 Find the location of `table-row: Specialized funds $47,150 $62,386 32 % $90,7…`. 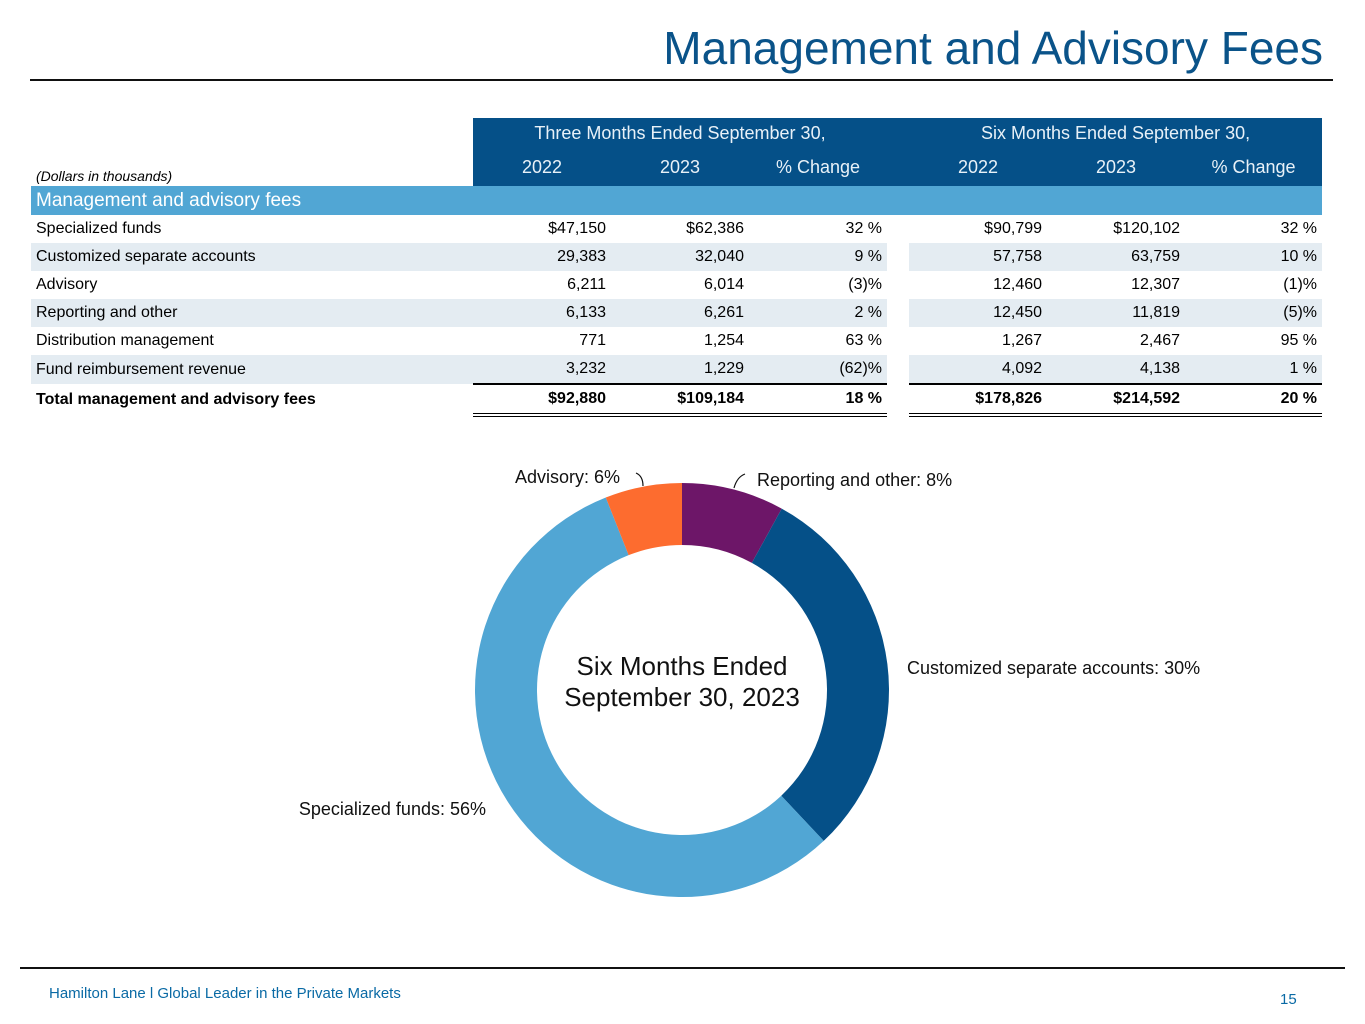

table-row: Specialized funds $47,150 $62,386 32 % $90,7… is located at coordinates (676, 229).